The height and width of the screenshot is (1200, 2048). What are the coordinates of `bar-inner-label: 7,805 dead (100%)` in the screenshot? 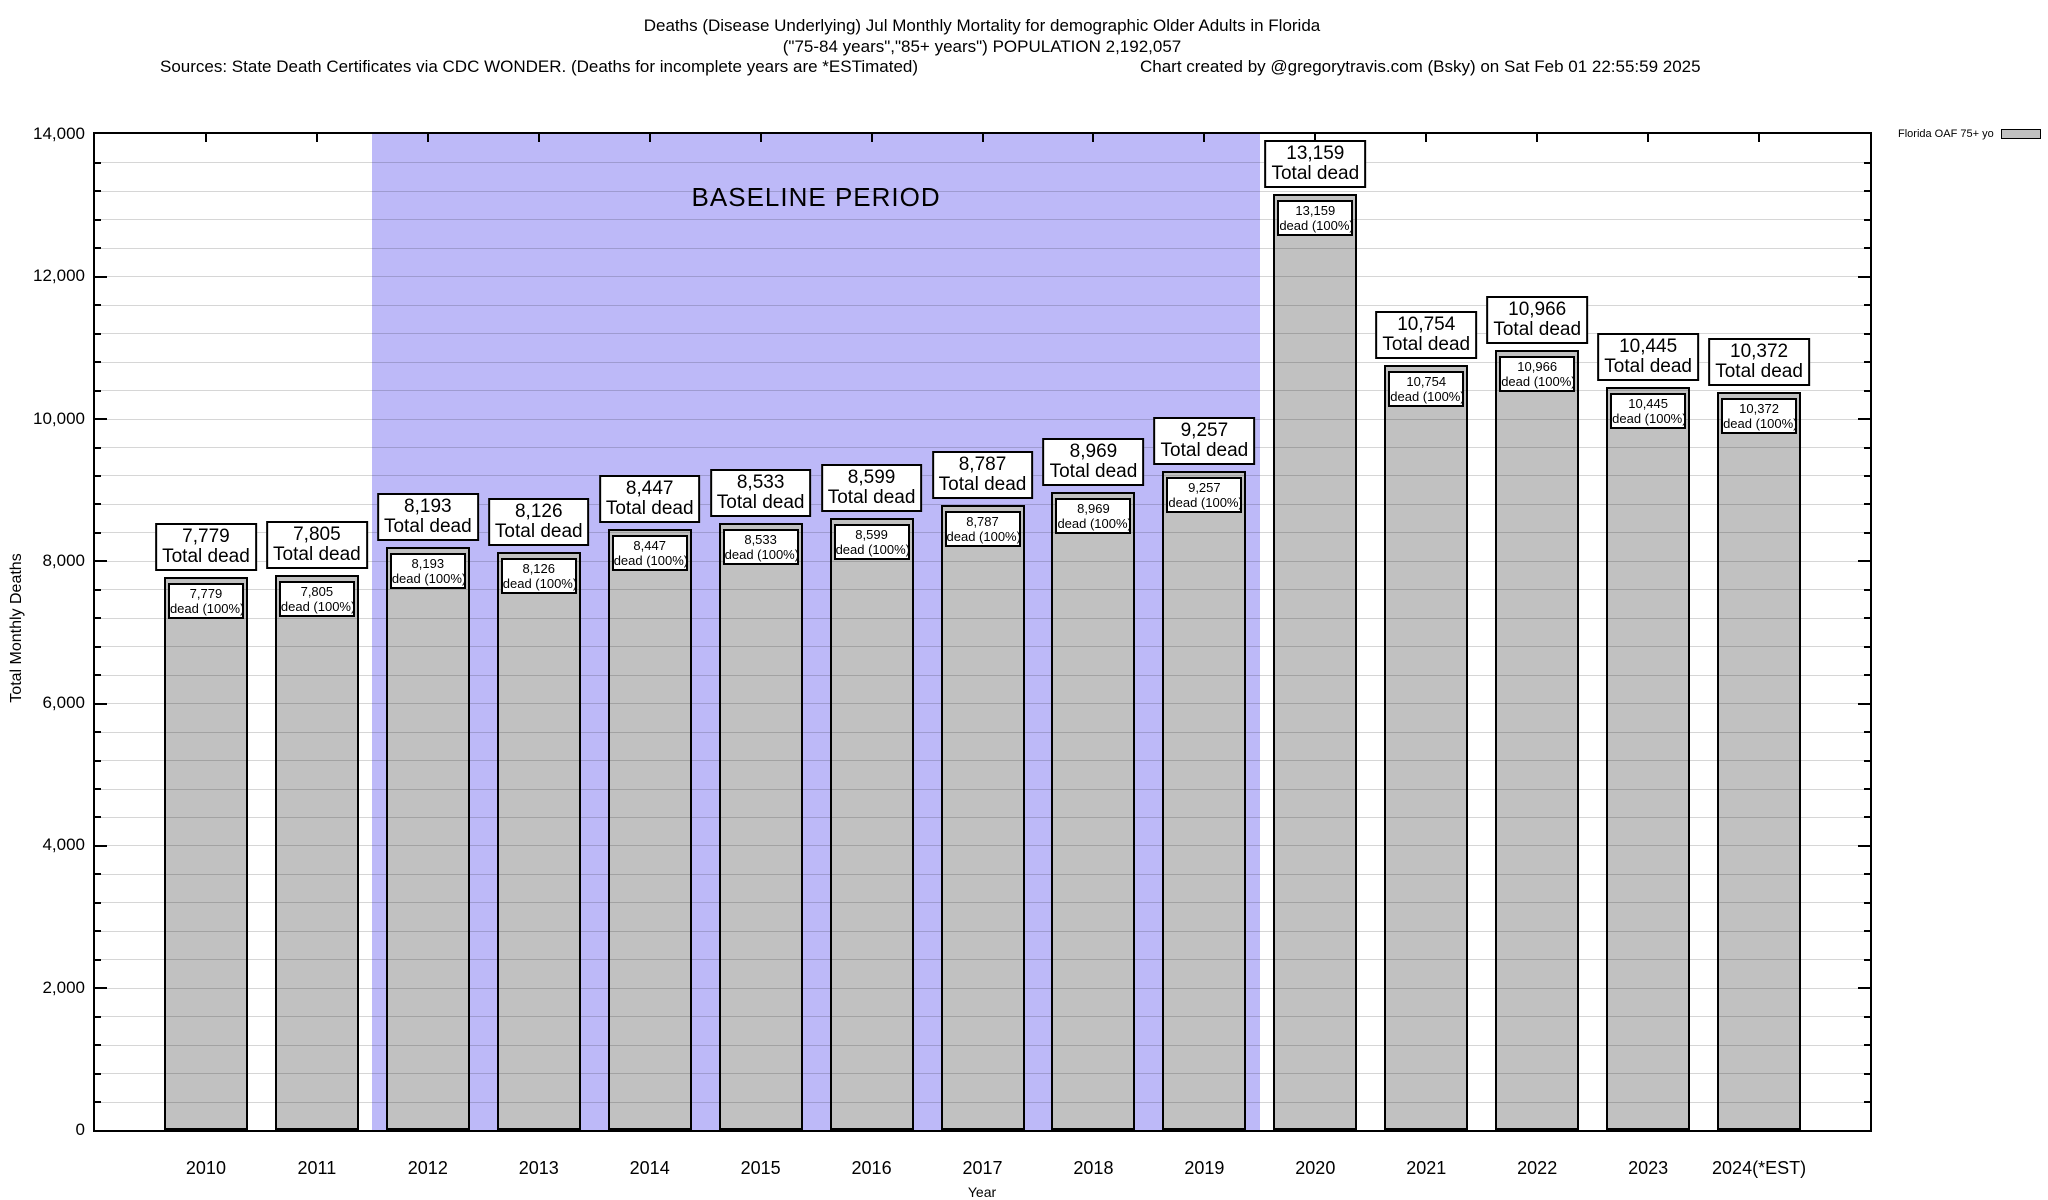 It's located at (316, 598).